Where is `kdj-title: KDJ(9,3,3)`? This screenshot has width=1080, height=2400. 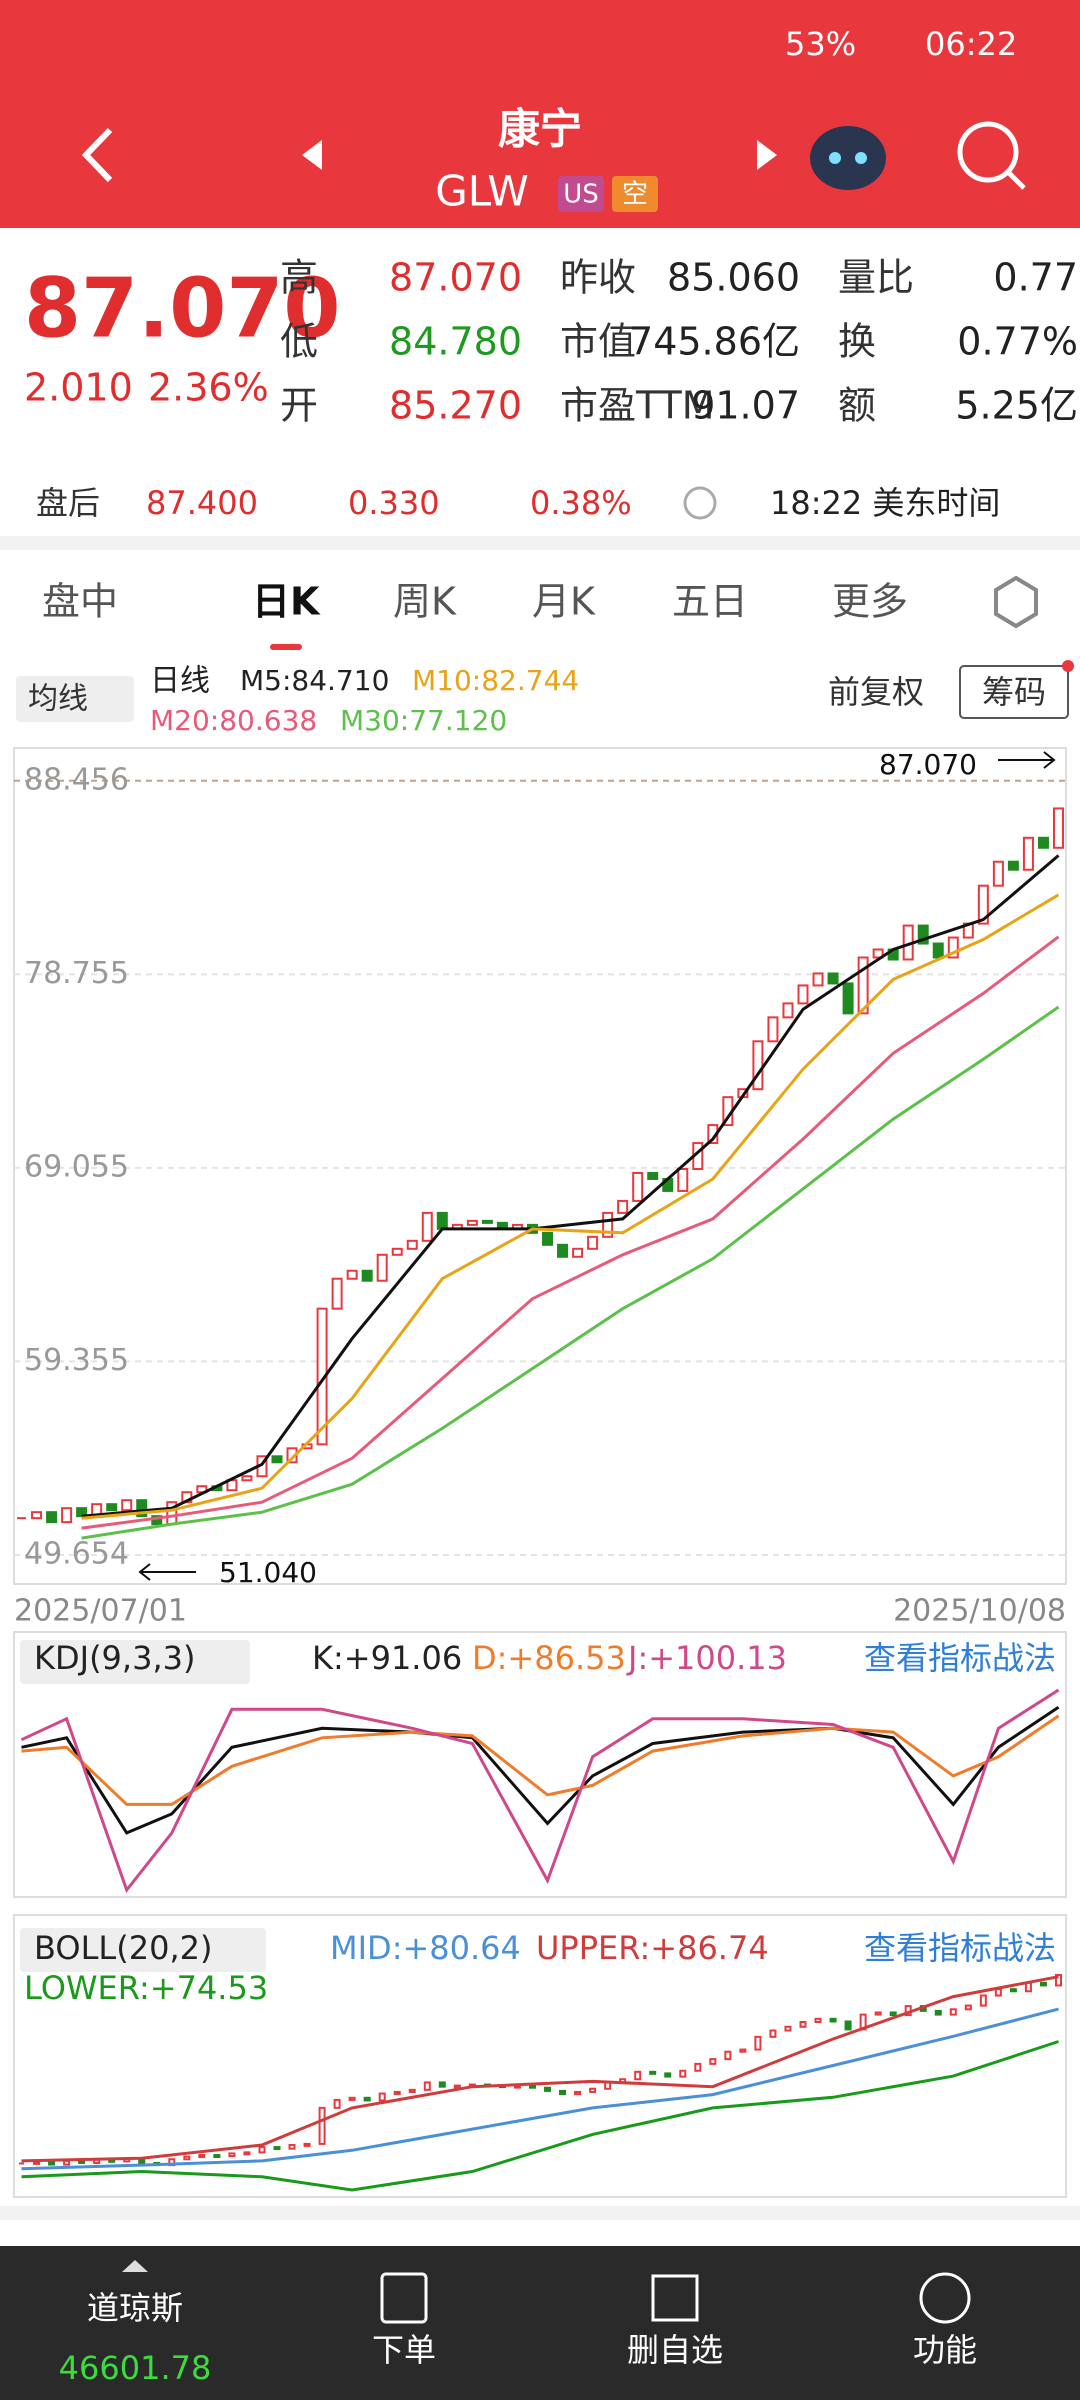 kdj-title: KDJ(9,3,3) is located at coordinates (114, 1658).